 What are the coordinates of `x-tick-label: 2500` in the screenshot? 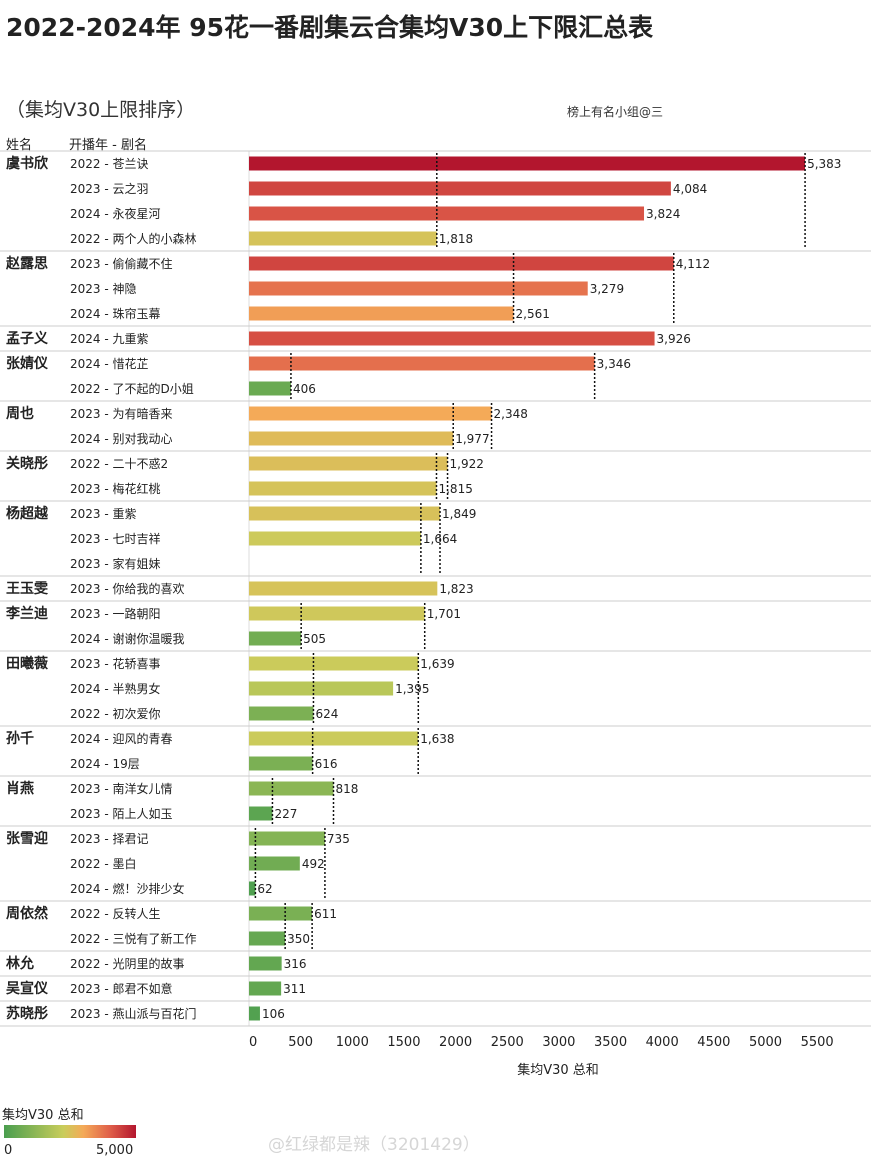 It's located at (507, 1042).